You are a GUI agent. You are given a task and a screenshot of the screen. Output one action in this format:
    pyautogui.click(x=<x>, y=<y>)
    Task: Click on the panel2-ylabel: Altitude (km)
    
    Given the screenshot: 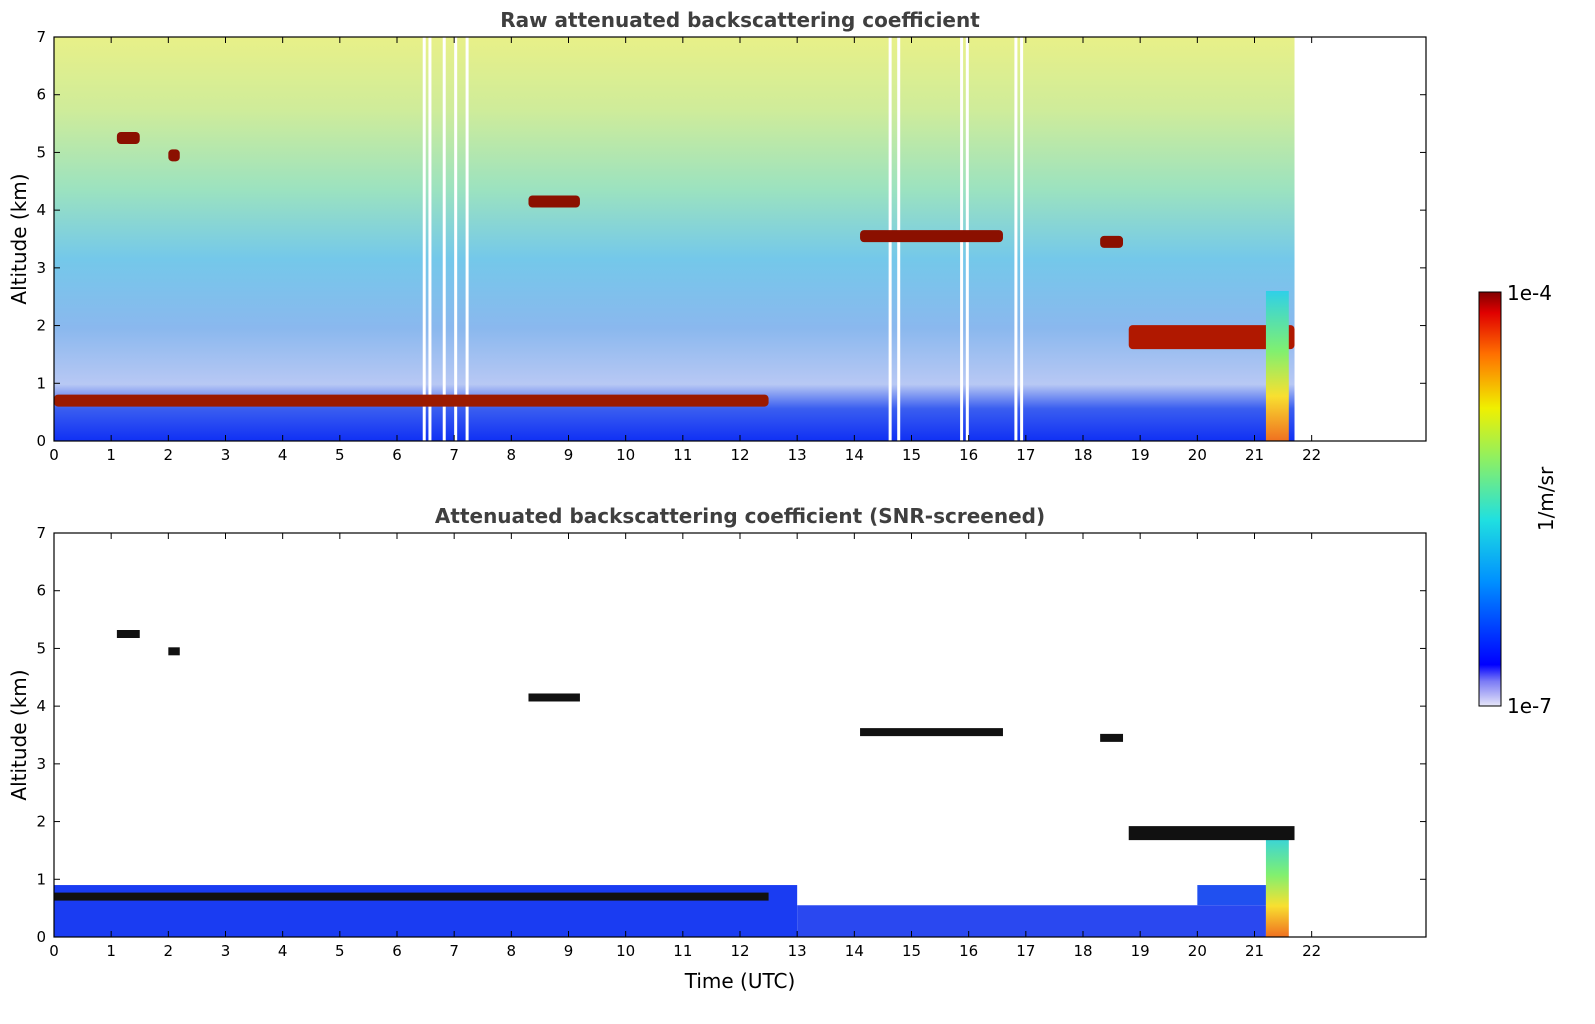 What is the action you would take?
    pyautogui.click(x=19, y=734)
    